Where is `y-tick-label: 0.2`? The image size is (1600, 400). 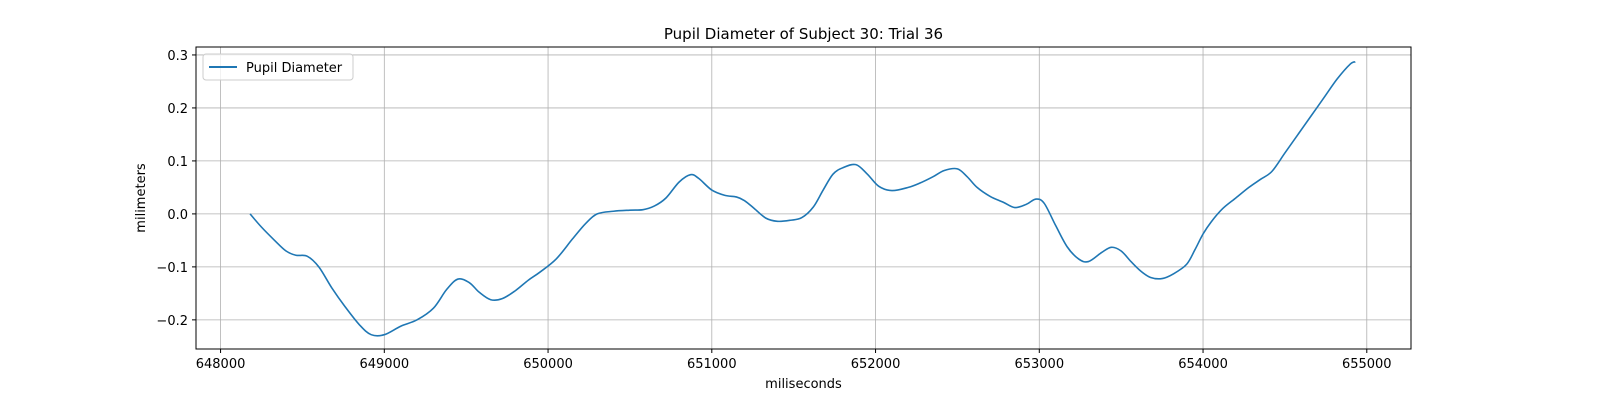 y-tick-label: 0.2 is located at coordinates (177, 109).